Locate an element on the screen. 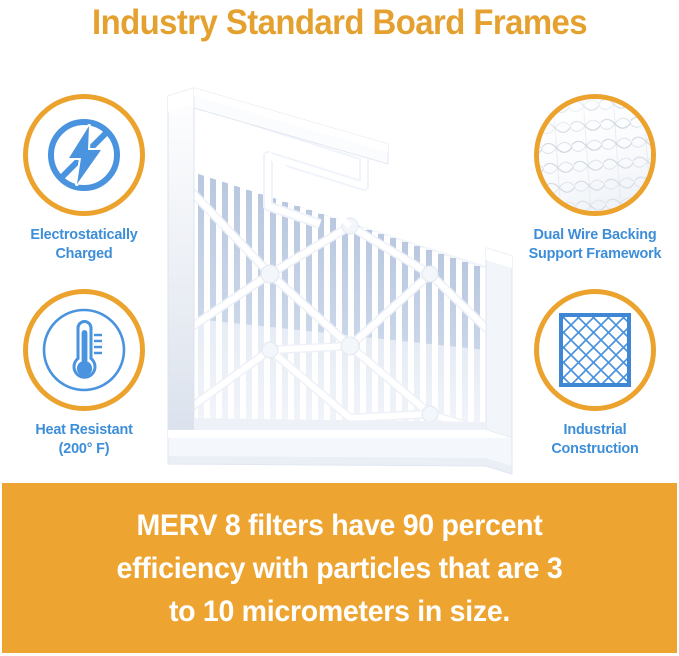 This screenshot has width=679, height=656. feature-dual-wire-backing: Dual Wire Backing Support Framework is located at coordinates (595, 178).